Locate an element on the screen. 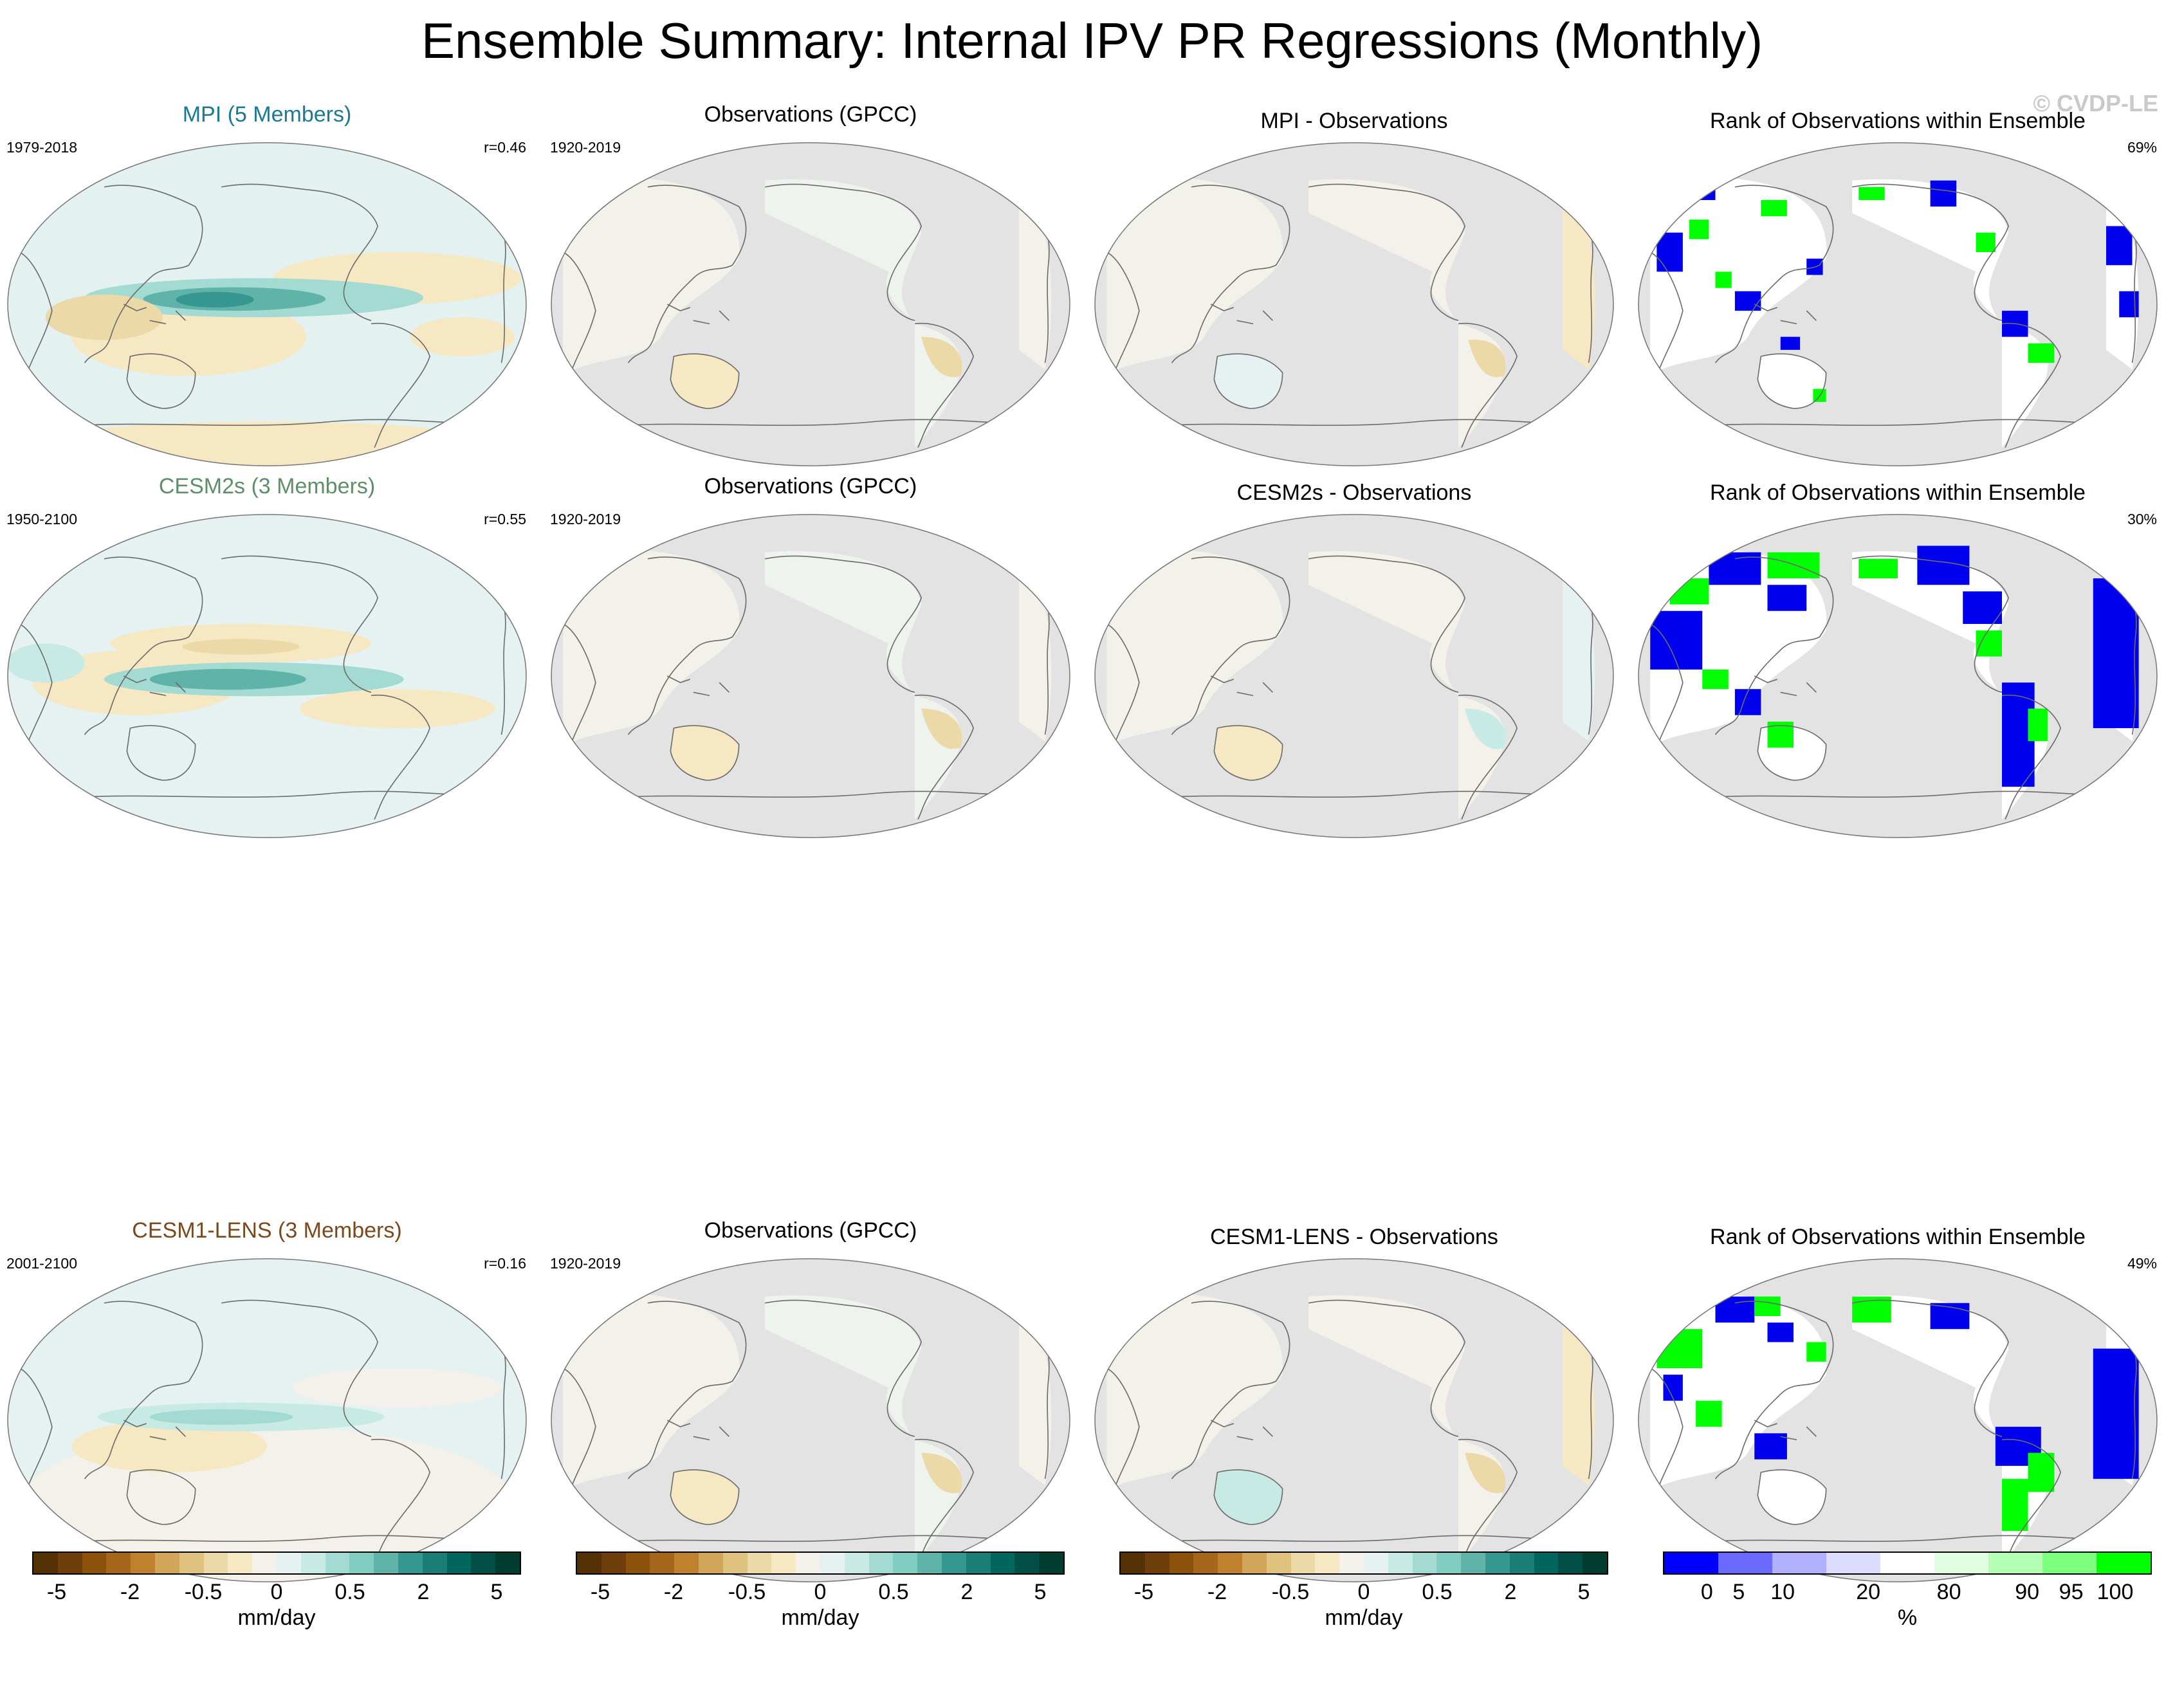 Image resolution: width=2184 pixels, height=1693 pixels. colorbar-unit: % is located at coordinates (1908, 1618).